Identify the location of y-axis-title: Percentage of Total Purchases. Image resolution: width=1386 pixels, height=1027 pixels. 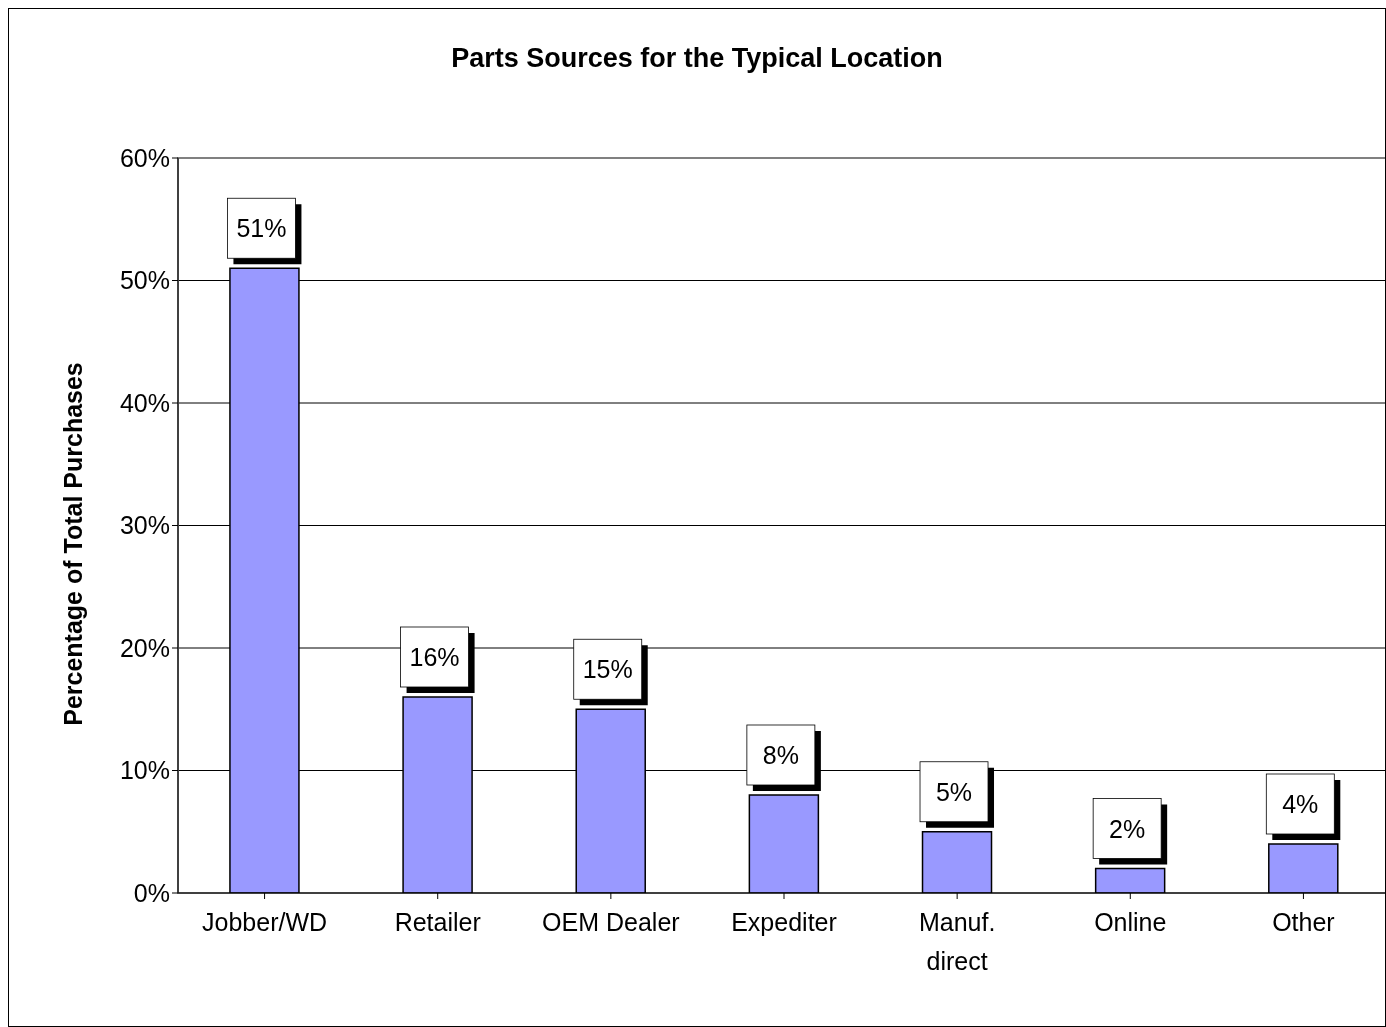
(73, 544).